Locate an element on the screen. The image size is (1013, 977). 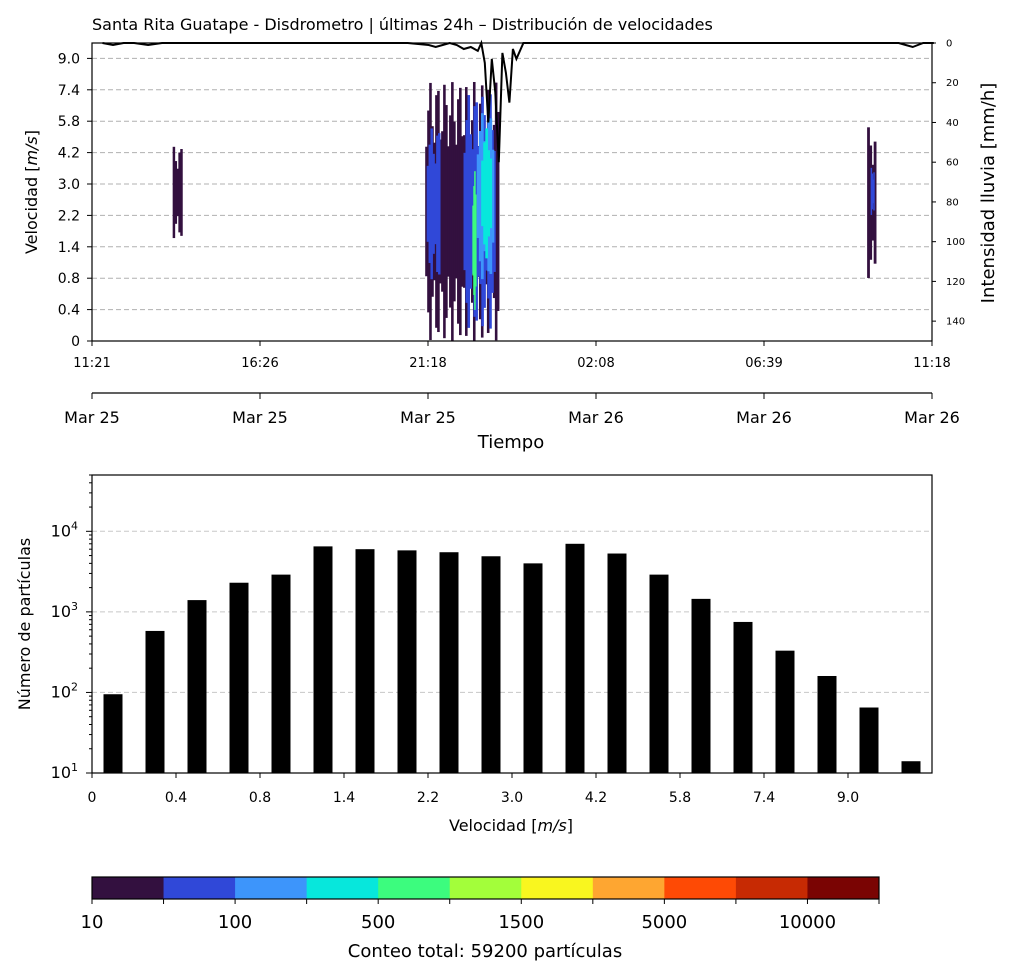
colorbar-swatches is located at coordinates (486, 888).